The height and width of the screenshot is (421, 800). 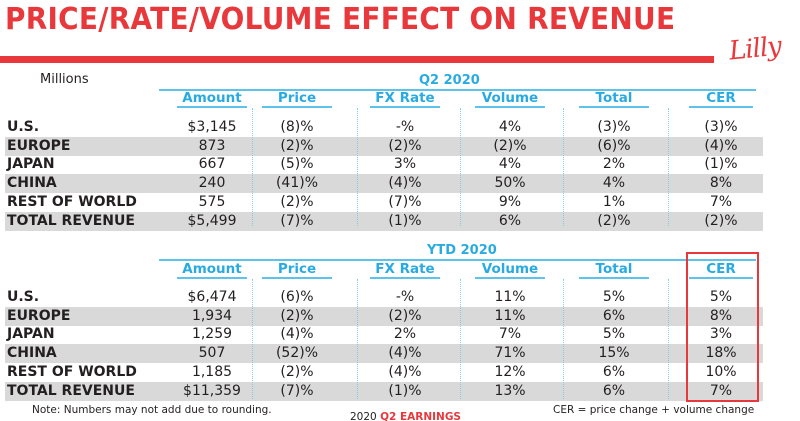 I want to click on cell-total: 1%, so click(x=614, y=201).